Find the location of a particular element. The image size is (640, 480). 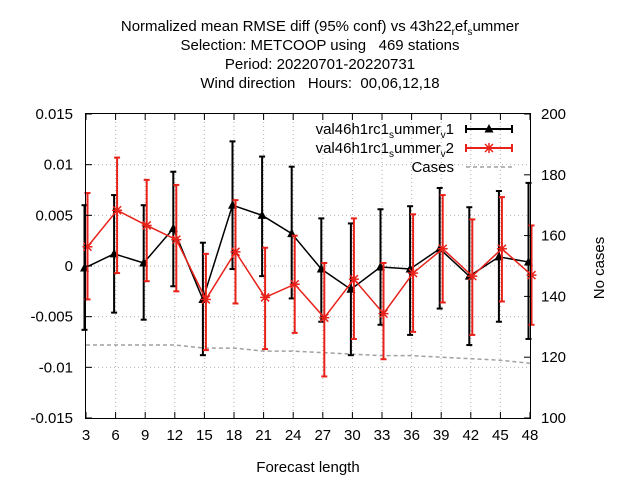

x-tick-label: 36 is located at coordinates (411, 435).